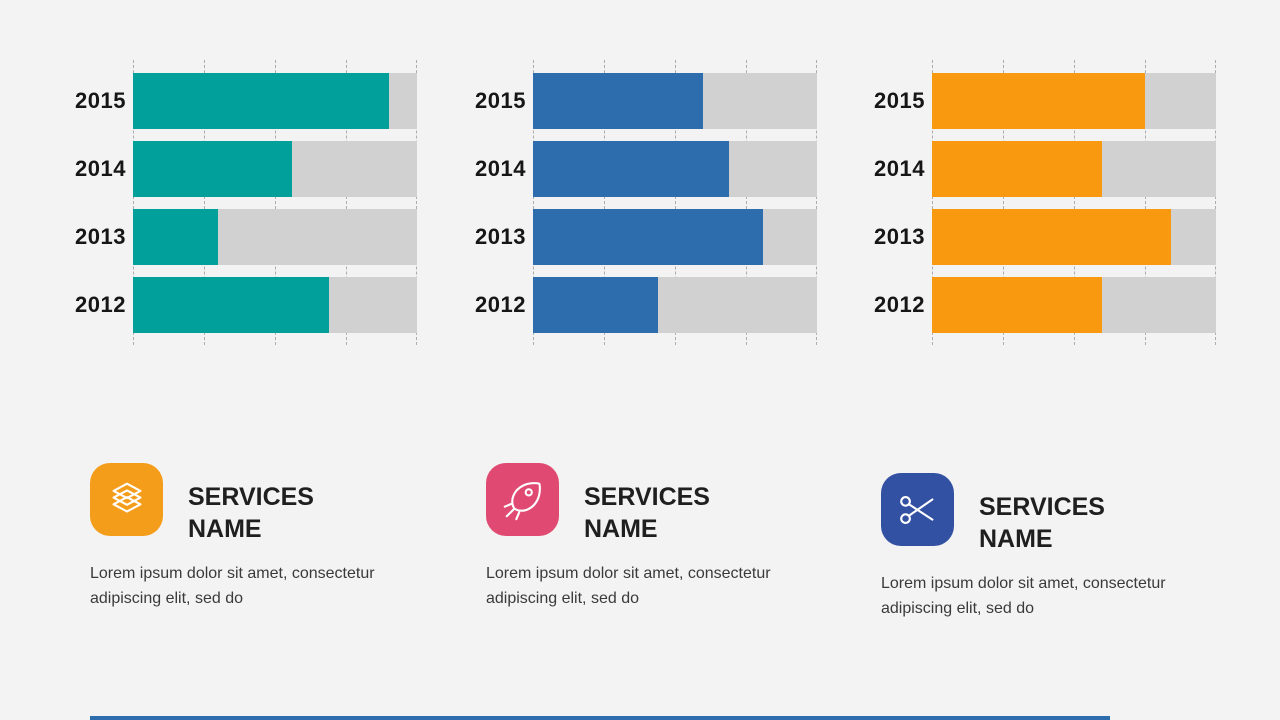  What do you see at coordinates (917, 509) in the screenshot?
I see `scissors-icon` at bounding box center [917, 509].